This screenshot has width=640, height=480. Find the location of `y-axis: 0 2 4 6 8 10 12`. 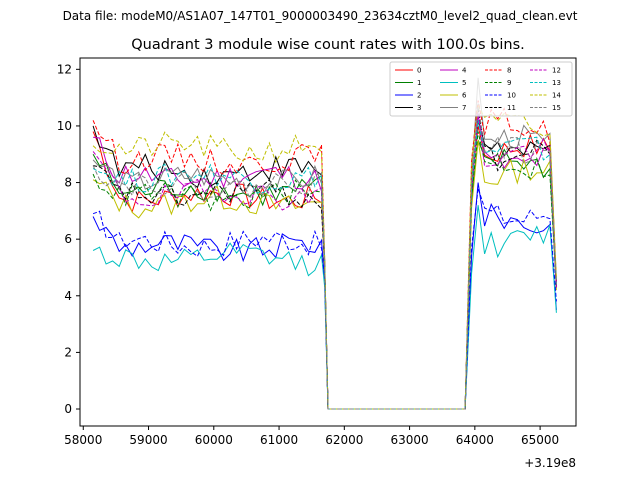

y-axis: 0 2 4 6 8 10 12 is located at coordinates (68, 239).